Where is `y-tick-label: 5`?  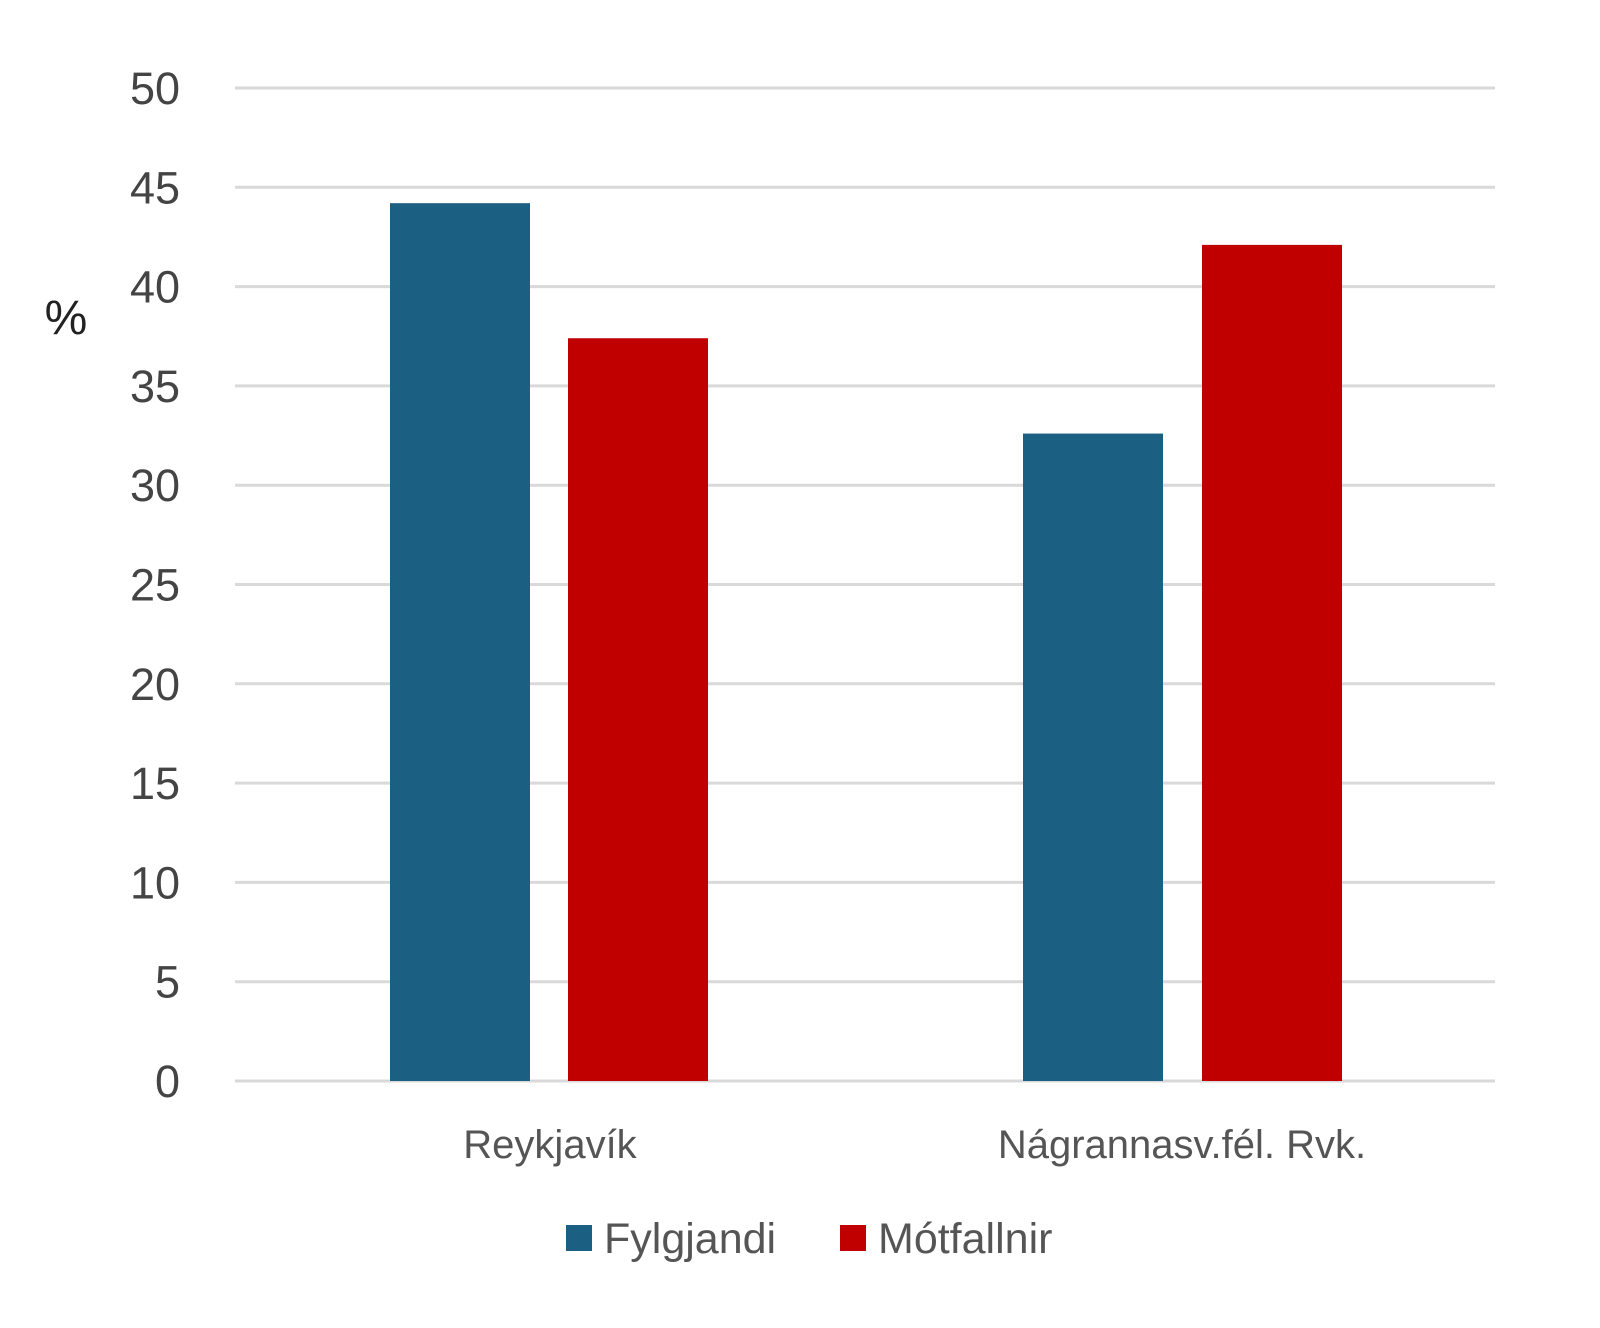
y-tick-label: 5 is located at coordinates (167, 982).